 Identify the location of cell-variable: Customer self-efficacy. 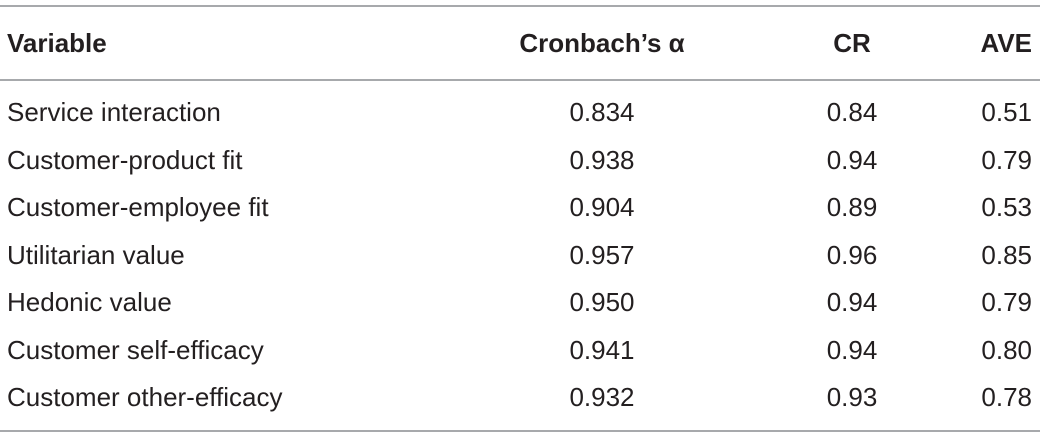
(135, 349).